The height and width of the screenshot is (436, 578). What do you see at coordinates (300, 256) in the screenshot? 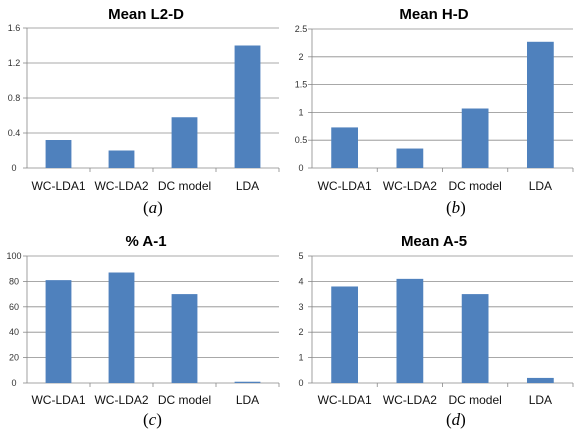
I see `y-tick-label: 5` at bounding box center [300, 256].